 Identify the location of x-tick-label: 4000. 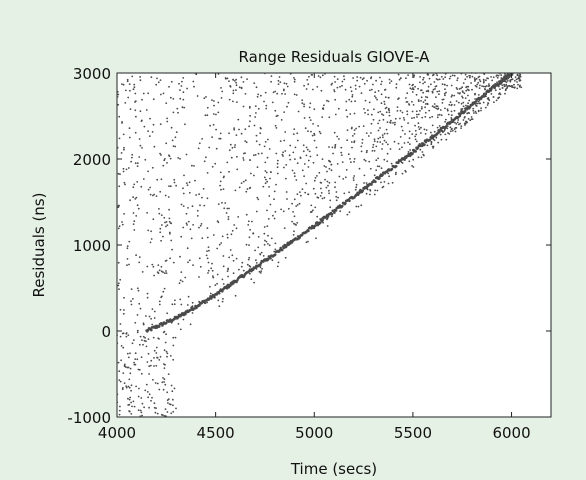
(117, 433).